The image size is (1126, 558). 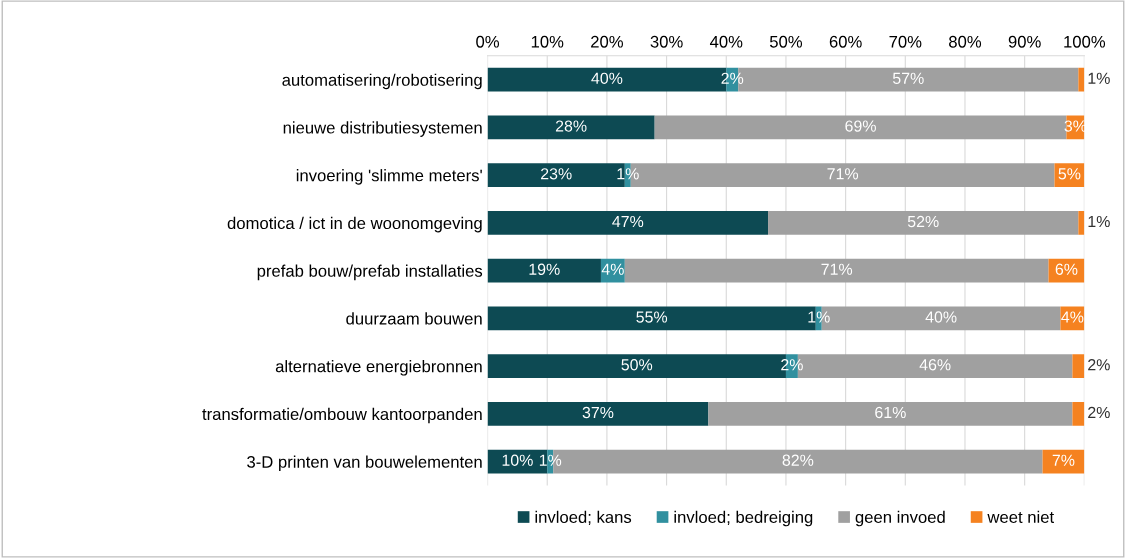 I want to click on x-tick-label: 70%, so click(x=905, y=41).